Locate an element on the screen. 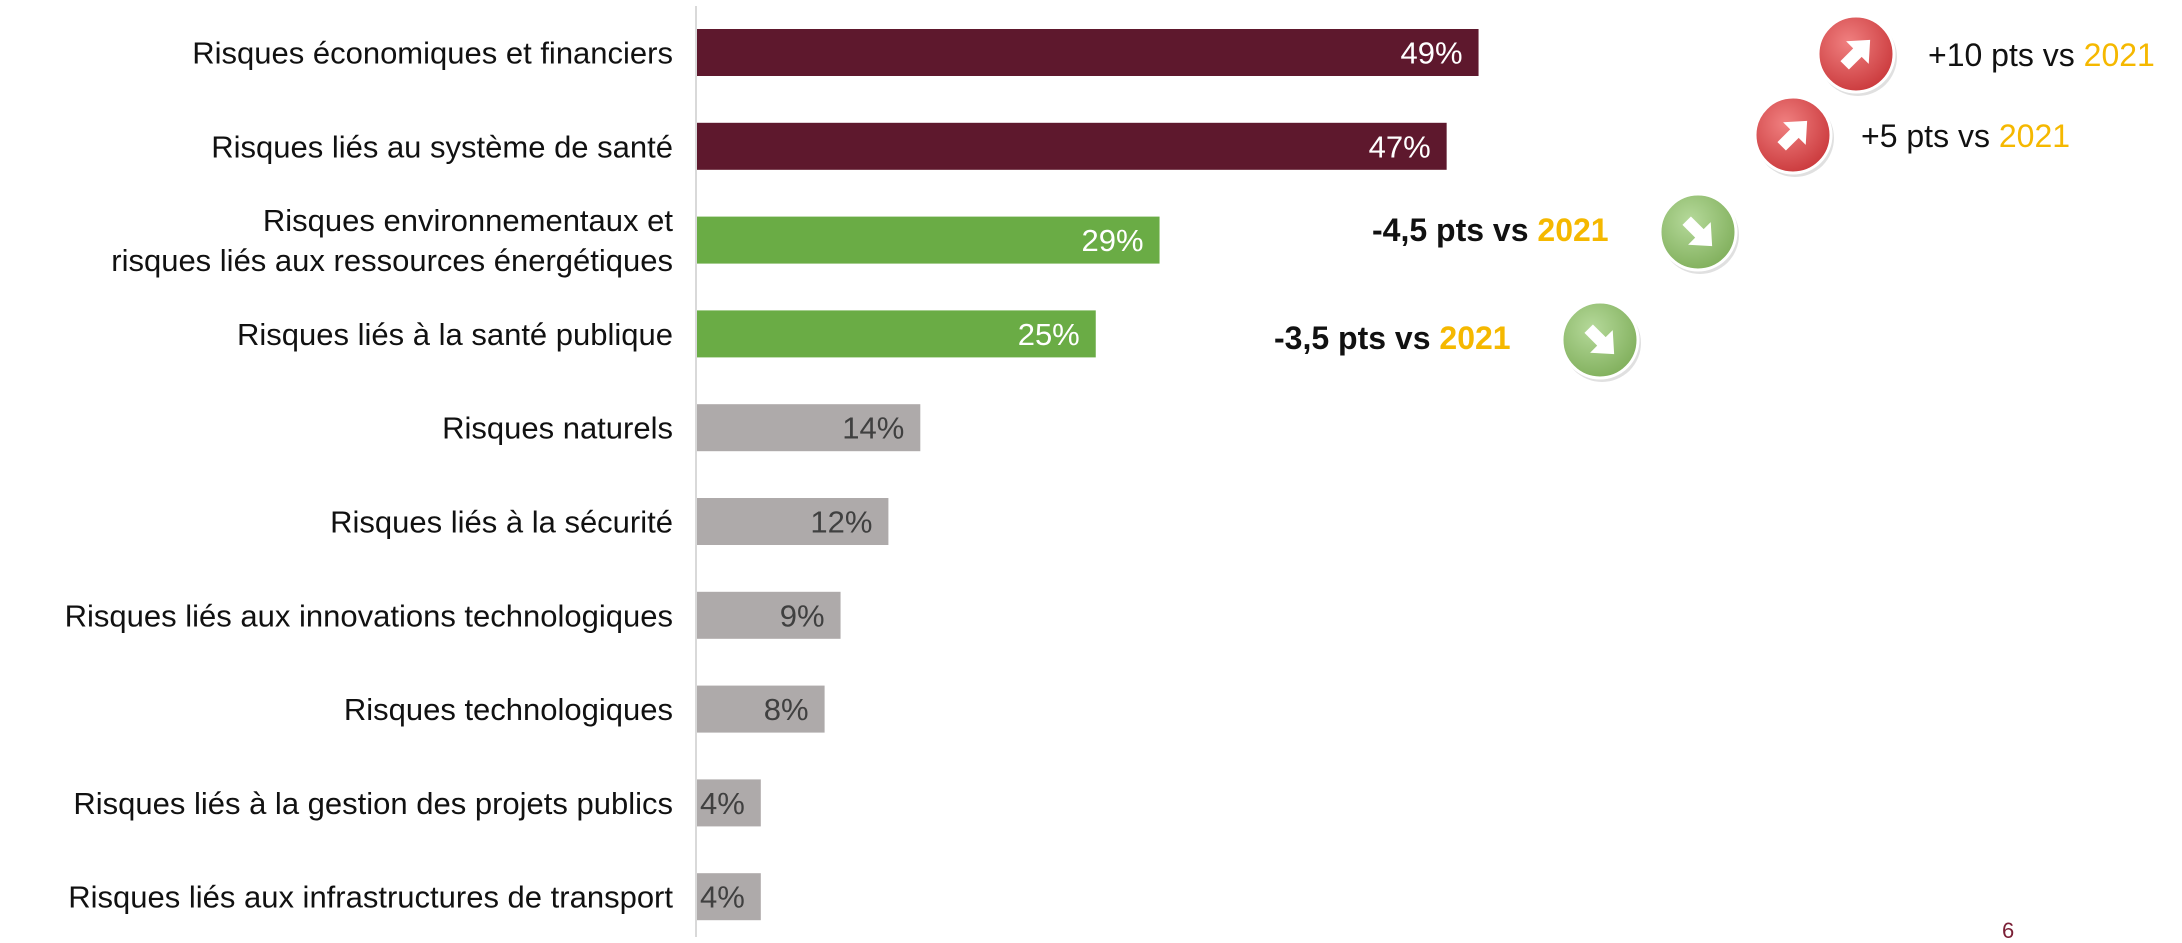 This screenshot has width=2182, height=943. trend-annotation: +5 pts vs 2021 is located at coordinates (1965, 136).